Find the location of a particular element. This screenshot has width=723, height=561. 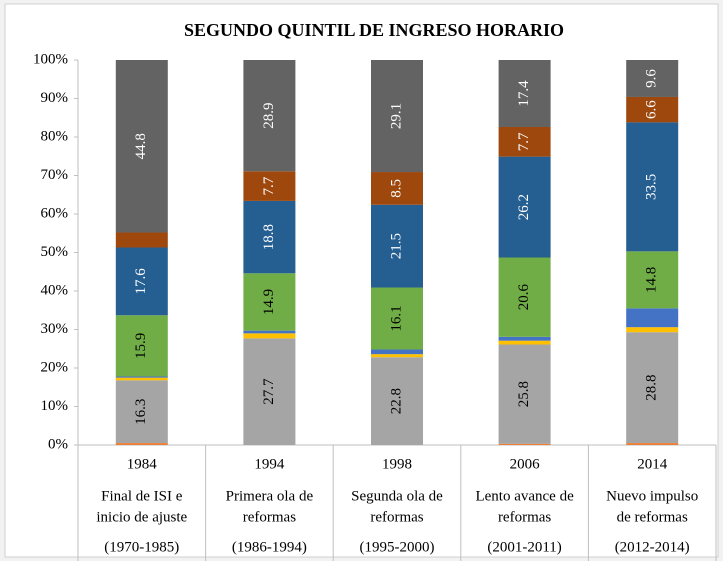

value-label: 22.8 is located at coordinates (396, 401).